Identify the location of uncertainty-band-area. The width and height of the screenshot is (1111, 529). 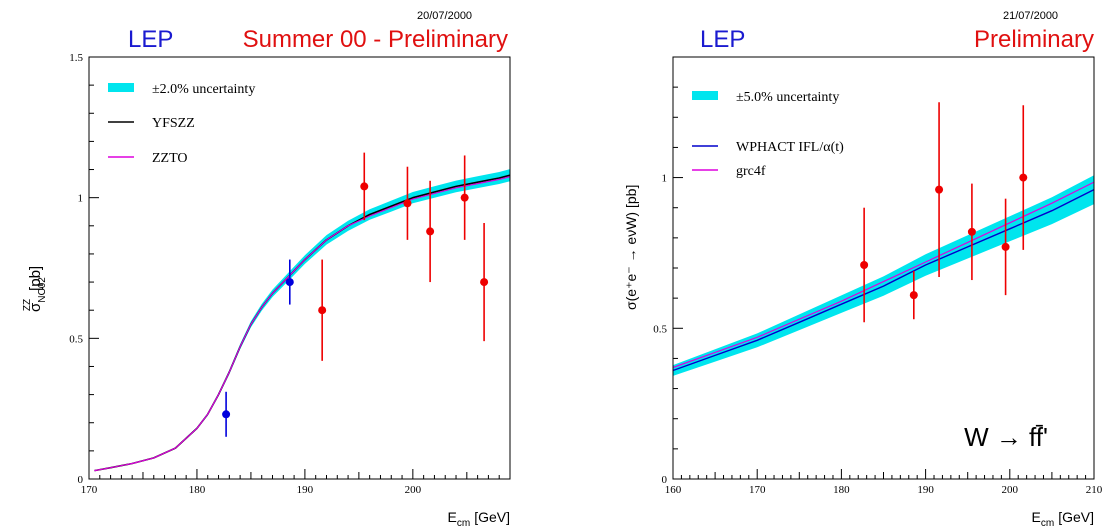
(883, 275).